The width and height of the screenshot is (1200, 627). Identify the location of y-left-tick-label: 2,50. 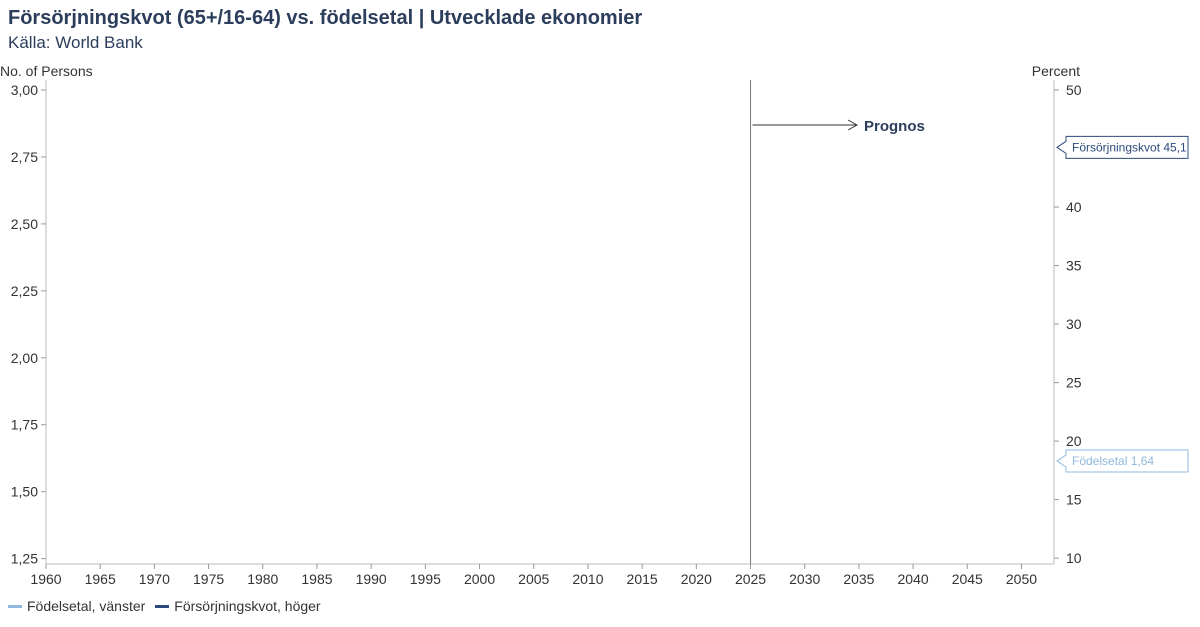
(24, 224).